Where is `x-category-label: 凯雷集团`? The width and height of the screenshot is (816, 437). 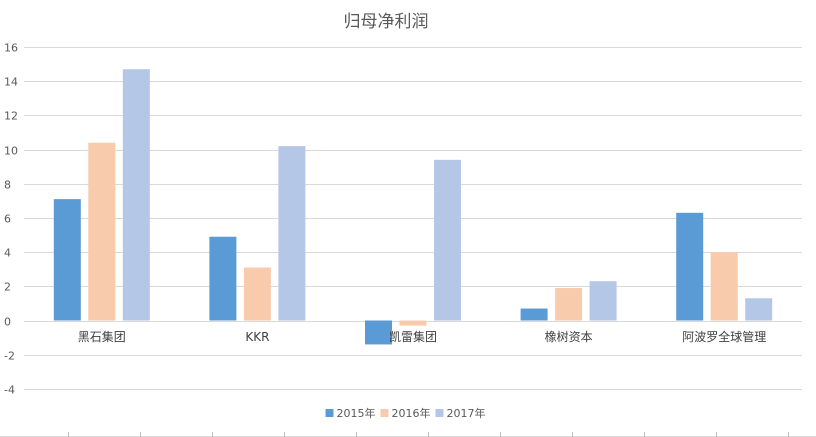 x-category-label: 凯雷集团 is located at coordinates (413, 336).